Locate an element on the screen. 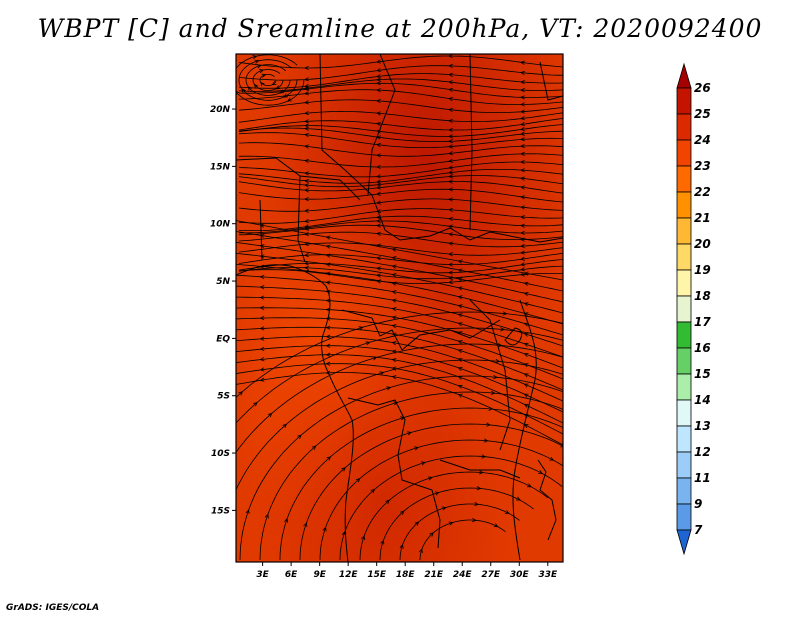 Image resolution: width=800 pixels, height=618 pixels. colorbar-swatch is located at coordinates (684, 491).